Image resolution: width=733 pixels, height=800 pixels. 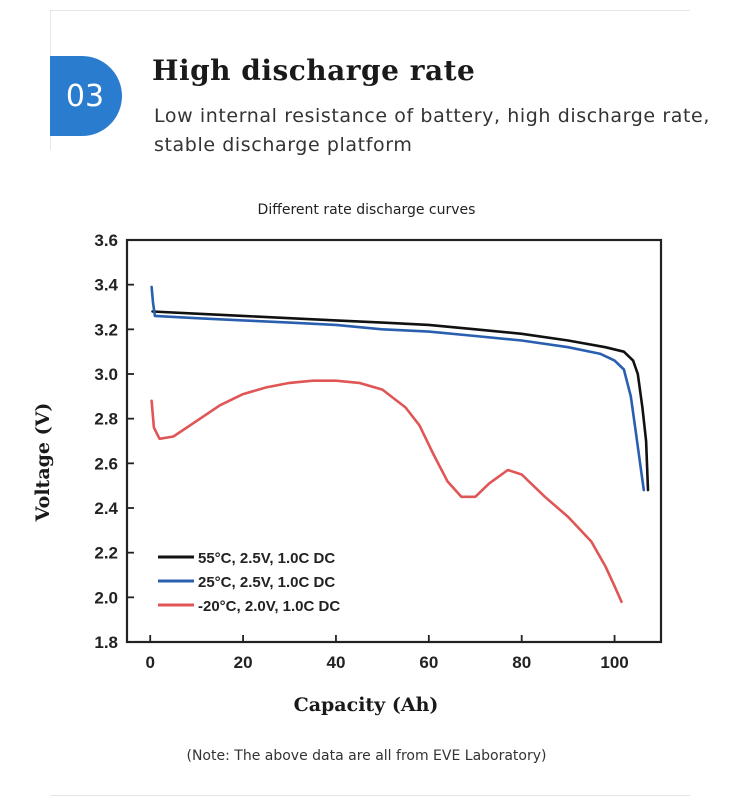 What do you see at coordinates (106, 642) in the screenshot?
I see `y-tick-label: 1.8` at bounding box center [106, 642].